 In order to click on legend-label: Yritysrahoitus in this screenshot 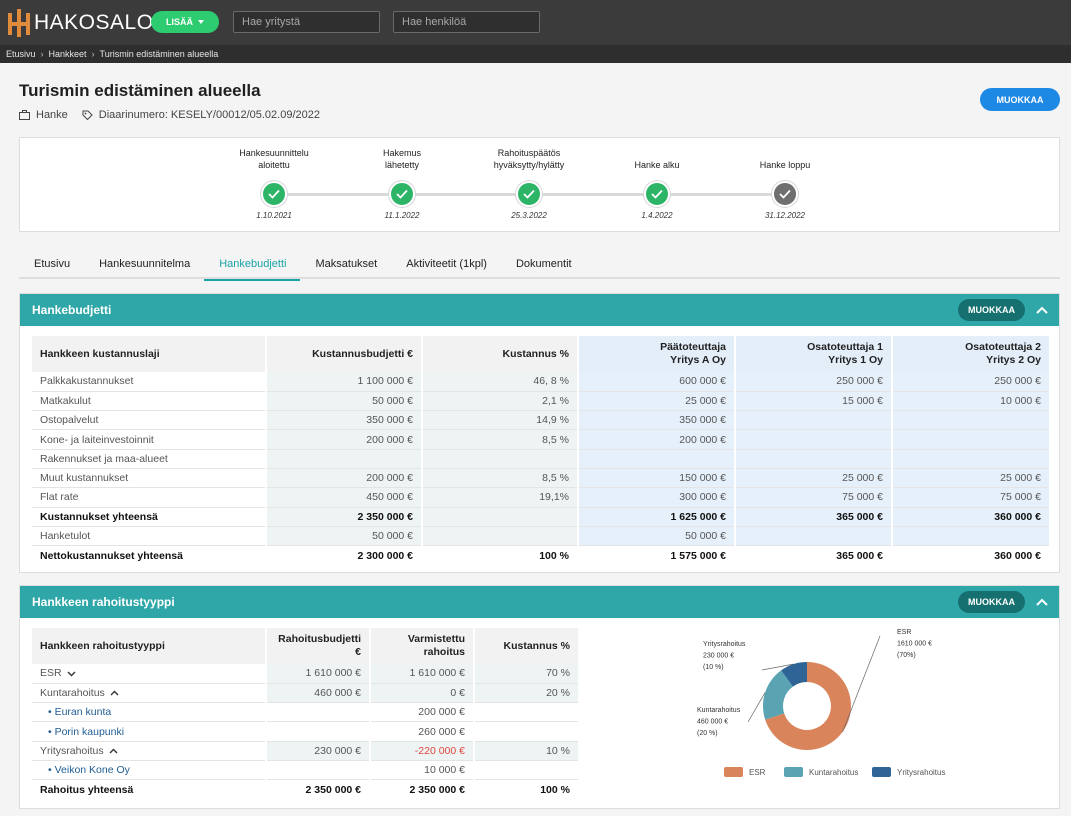, I will do `click(921, 772)`.